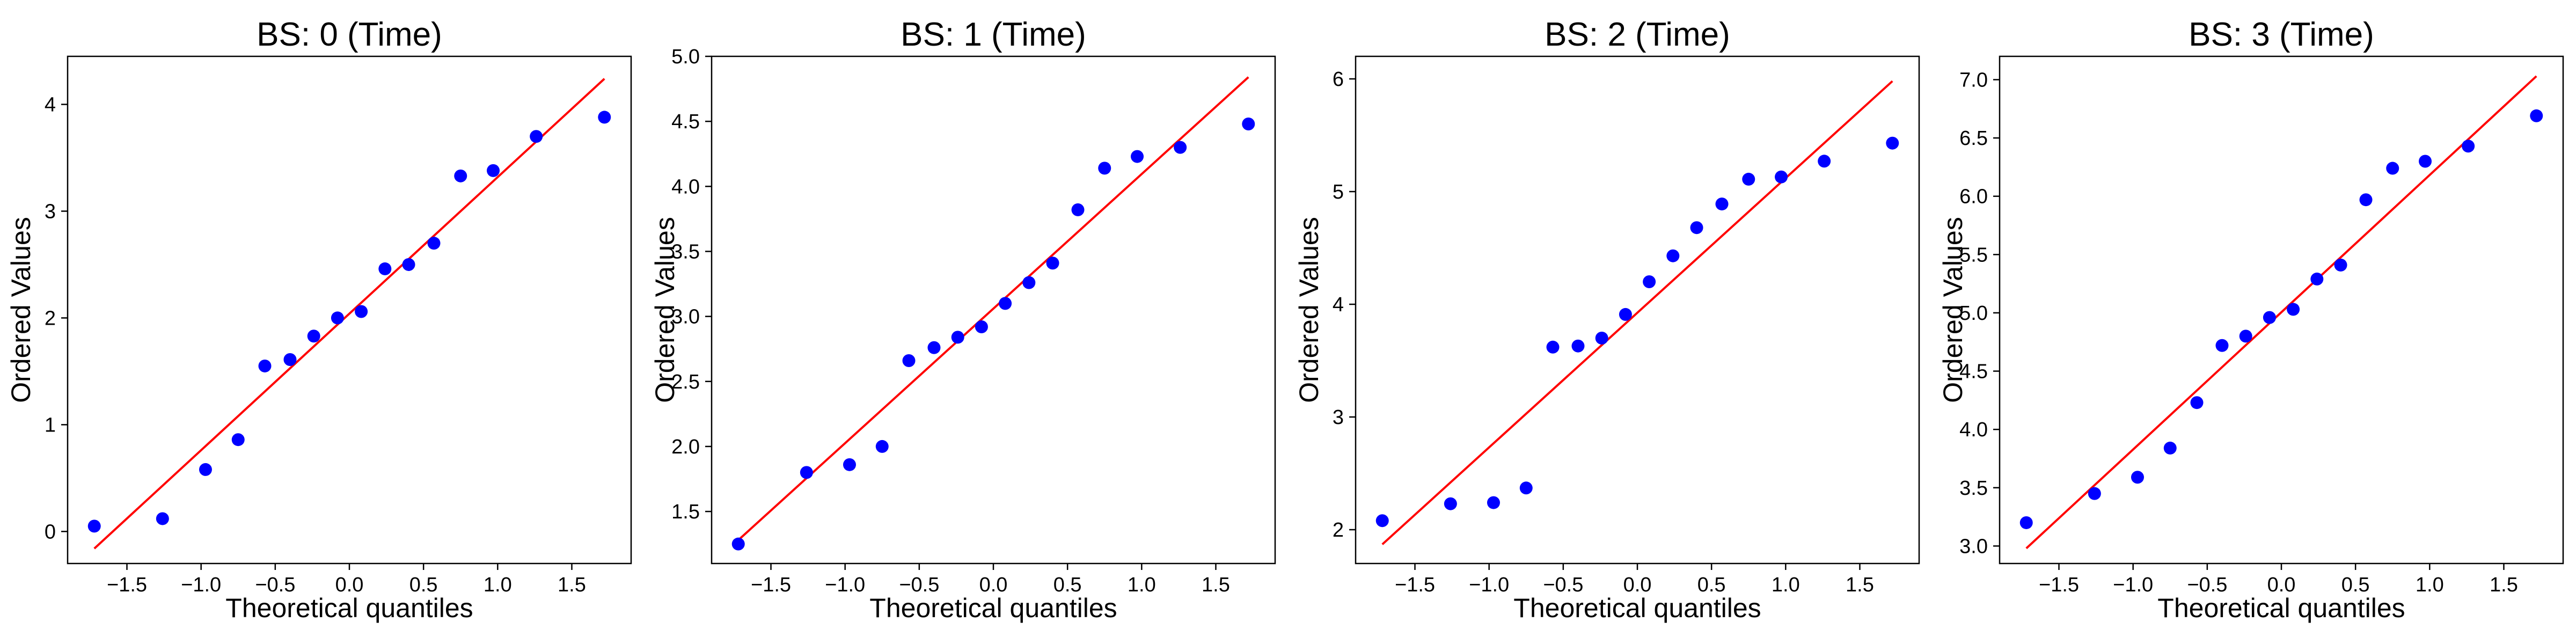 Image resolution: width=2576 pixels, height=644 pixels. I want to click on y-tick-label: 6.5, so click(1973, 138).